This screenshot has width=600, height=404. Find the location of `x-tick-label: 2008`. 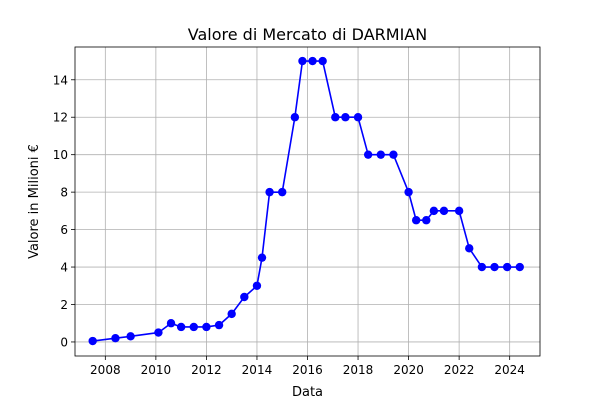

x-tick-label: 2008 is located at coordinates (105, 370).